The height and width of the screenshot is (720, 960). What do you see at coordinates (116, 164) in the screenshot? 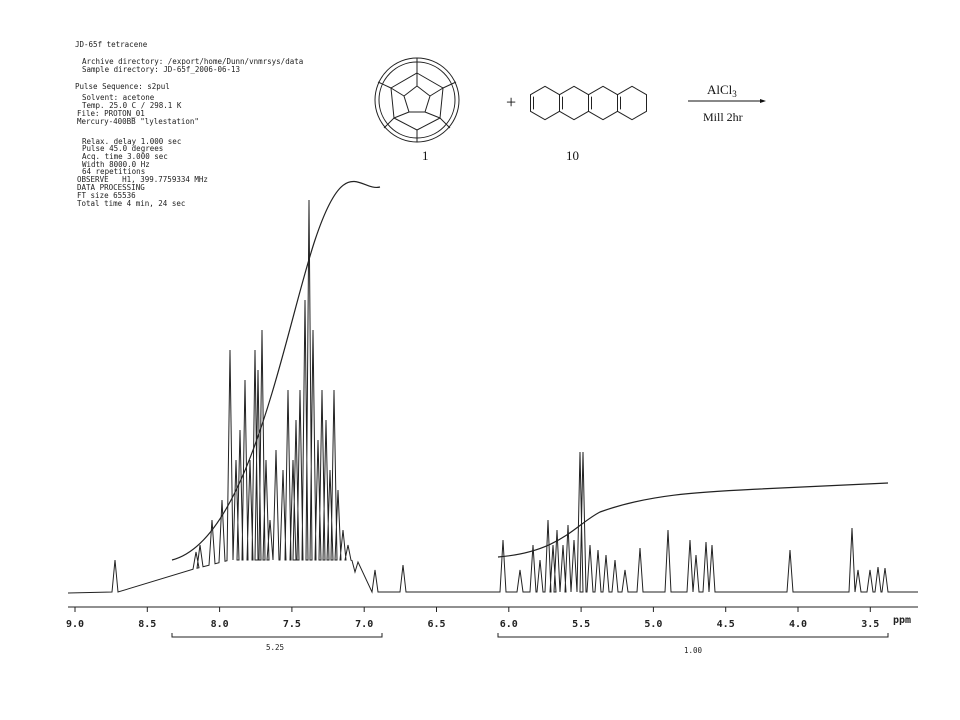
I see `parameter-line: Width 8000.0 Hz` at bounding box center [116, 164].